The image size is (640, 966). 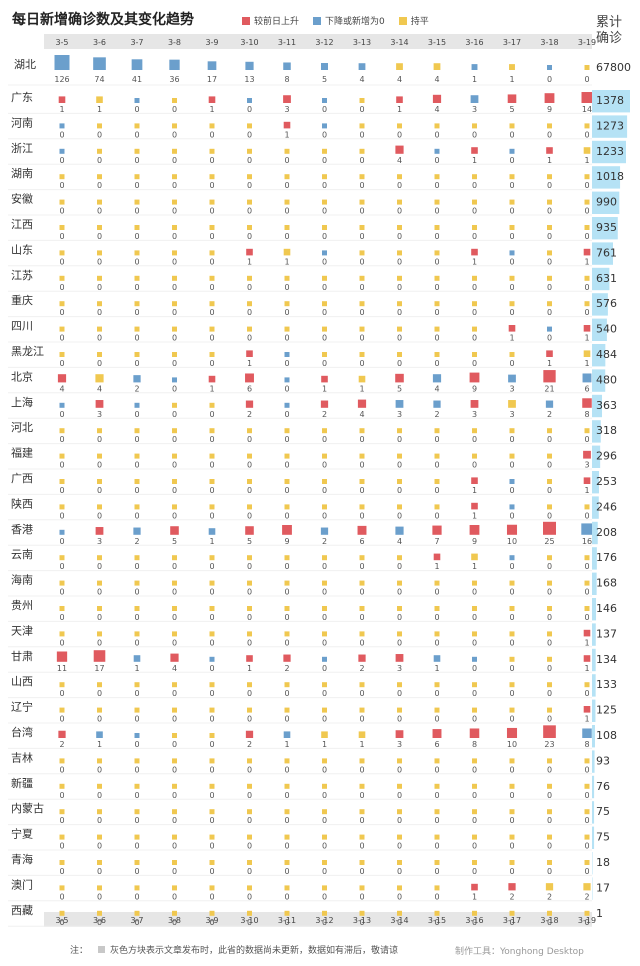 What do you see at coordinates (22, 707) in the screenshot?
I see `province-label: 辽宁` at bounding box center [22, 707].